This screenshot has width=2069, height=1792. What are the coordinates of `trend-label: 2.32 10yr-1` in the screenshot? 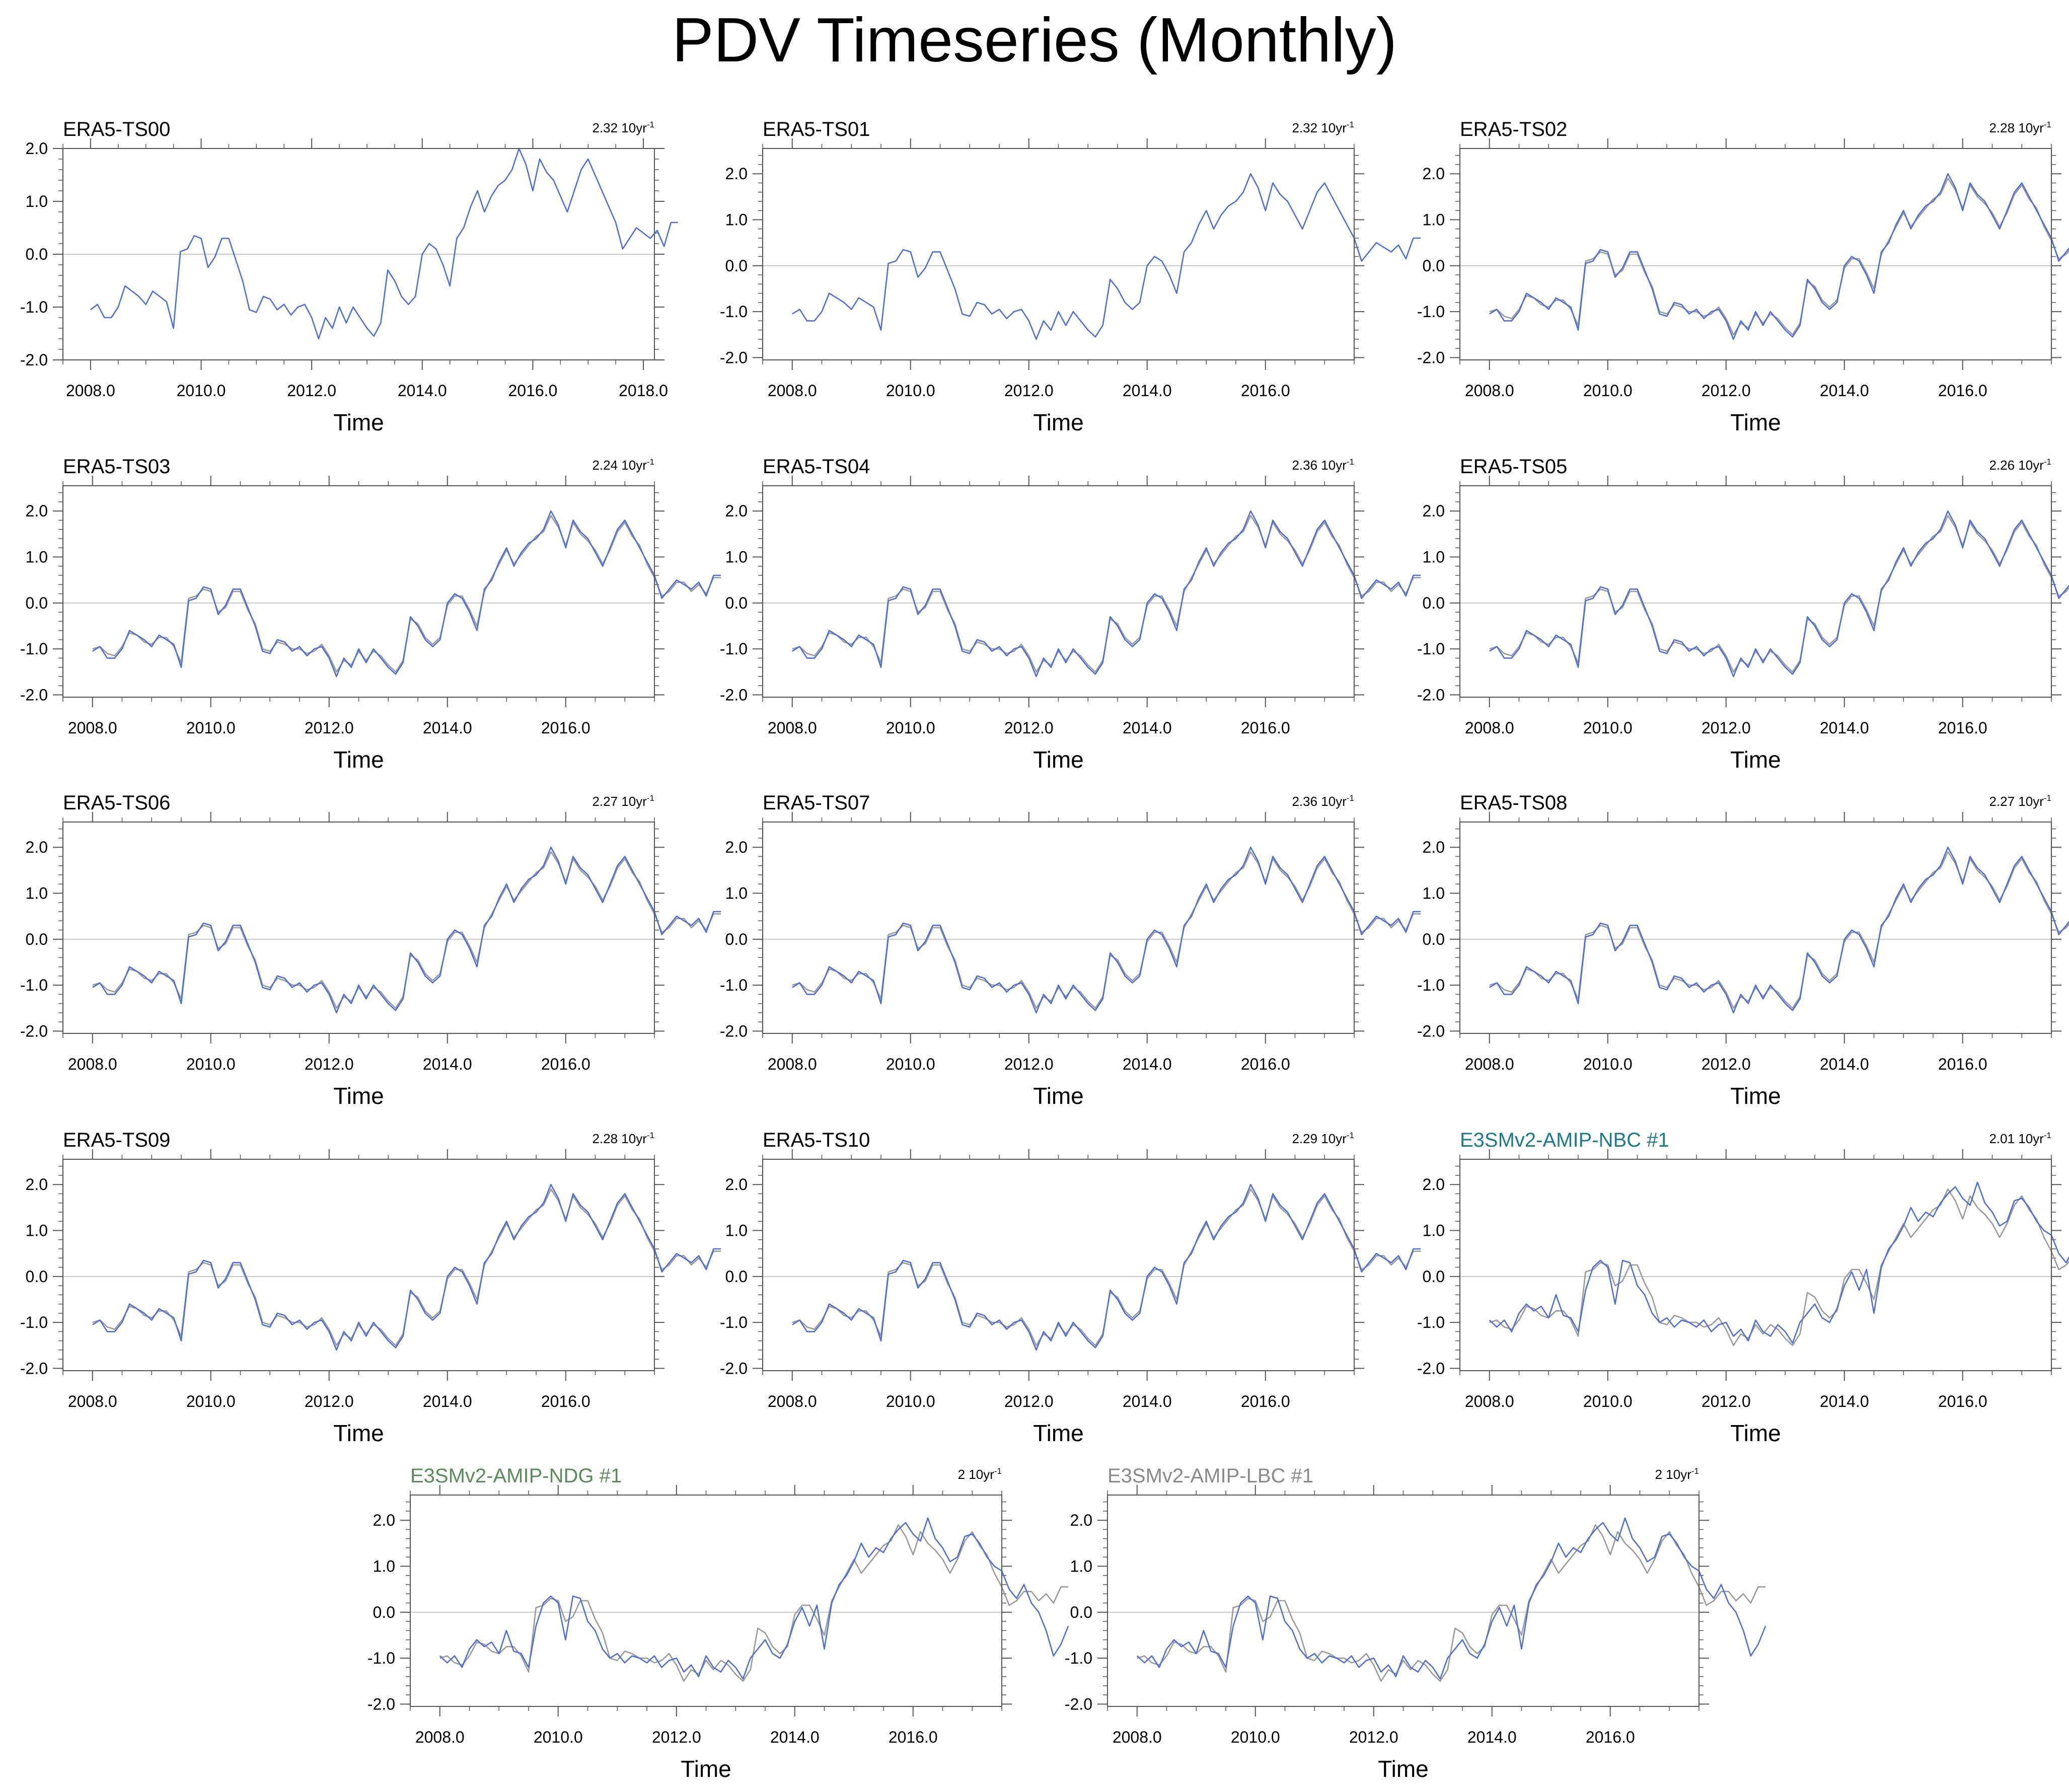 It's located at (623, 127).